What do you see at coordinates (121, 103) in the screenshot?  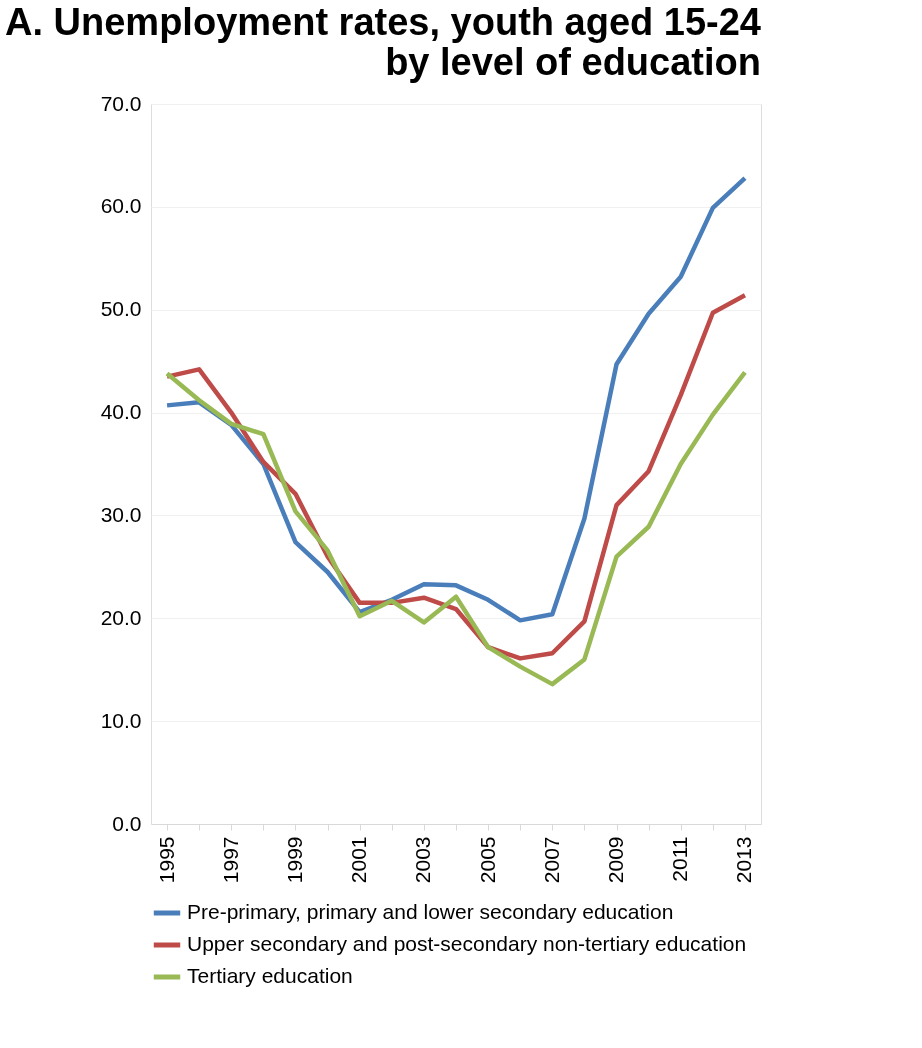 I see `y-tick-label: 70.0` at bounding box center [121, 103].